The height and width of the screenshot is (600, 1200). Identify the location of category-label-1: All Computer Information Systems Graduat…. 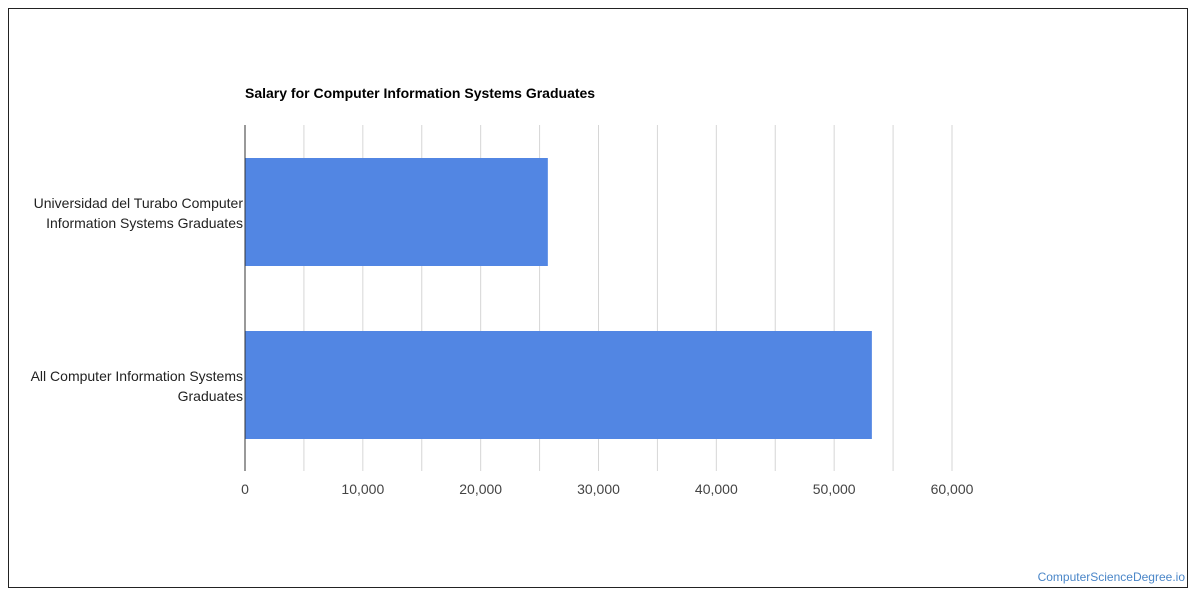
(123, 386).